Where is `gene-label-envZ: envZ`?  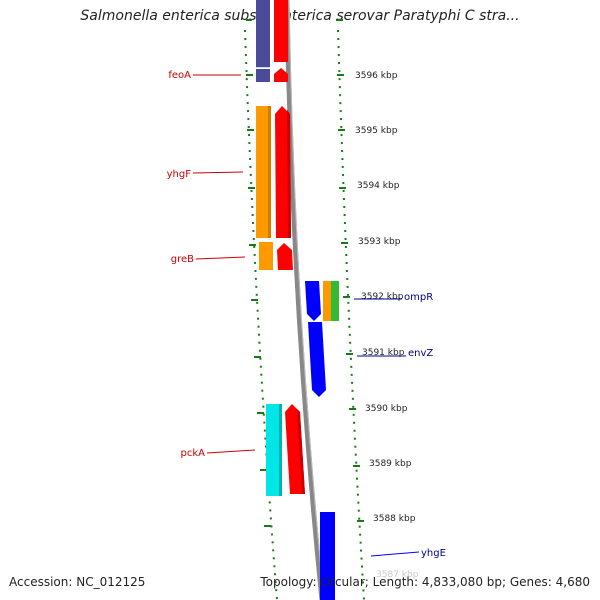
gene-label-envZ: envZ is located at coordinates (420, 353).